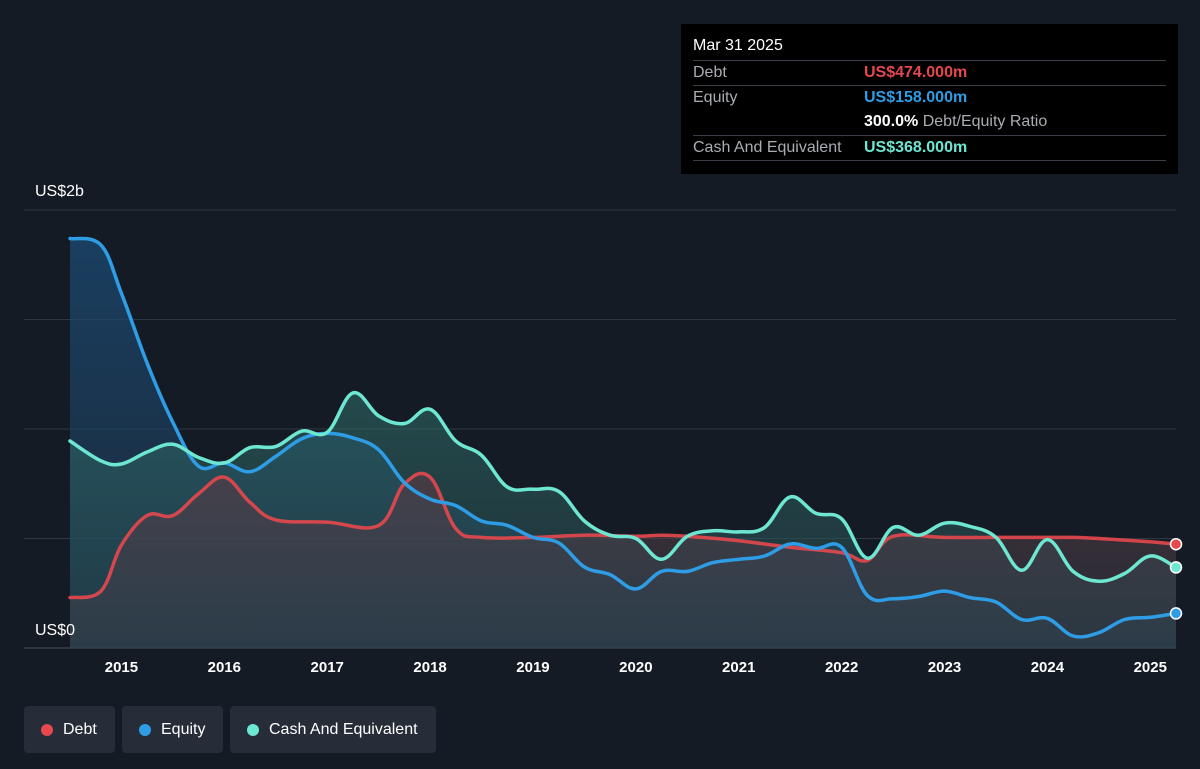 This screenshot has height=769, width=1200. What do you see at coordinates (224, 667) in the screenshot?
I see `x-tick-label: 2016` at bounding box center [224, 667].